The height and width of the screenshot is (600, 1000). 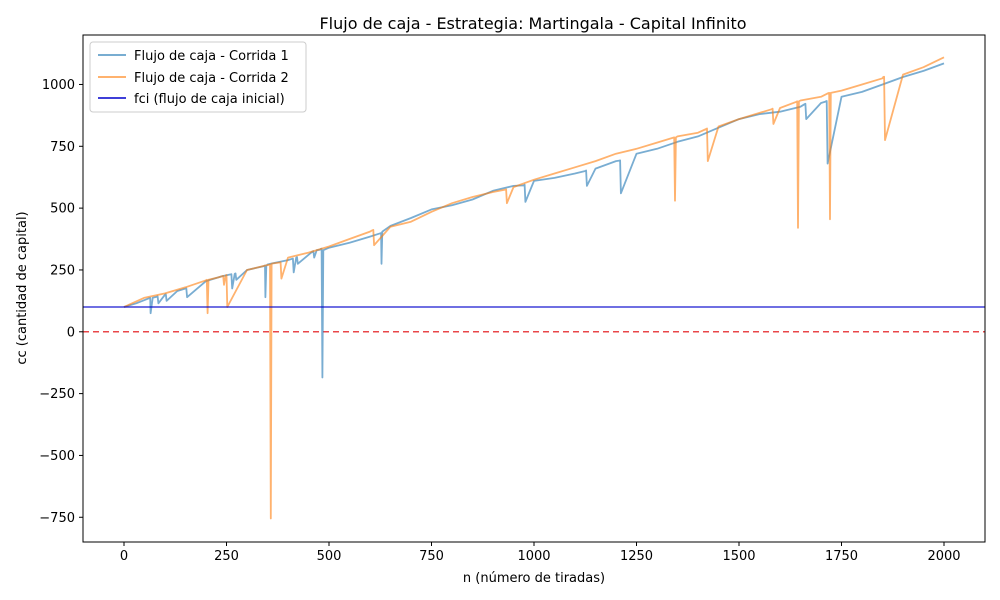 What do you see at coordinates (62, 147) in the screenshot?
I see `y-tick-label: 750` at bounding box center [62, 147].